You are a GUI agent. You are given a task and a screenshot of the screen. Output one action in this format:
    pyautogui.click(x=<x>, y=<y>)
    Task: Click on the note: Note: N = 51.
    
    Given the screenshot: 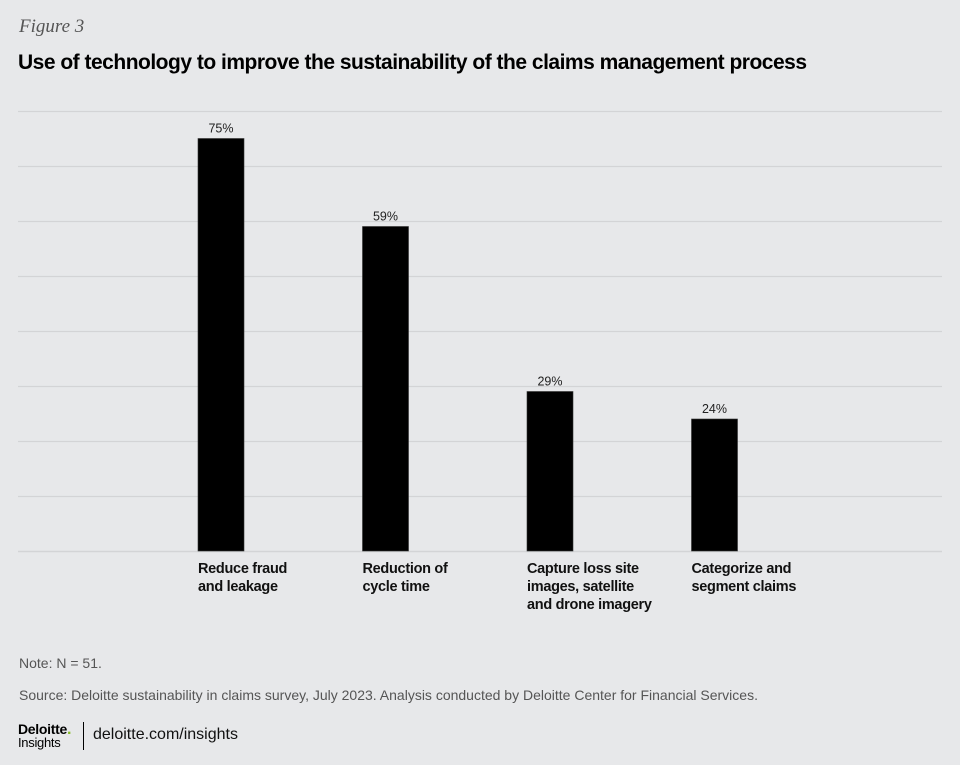 What is the action you would take?
    pyautogui.click(x=60, y=663)
    